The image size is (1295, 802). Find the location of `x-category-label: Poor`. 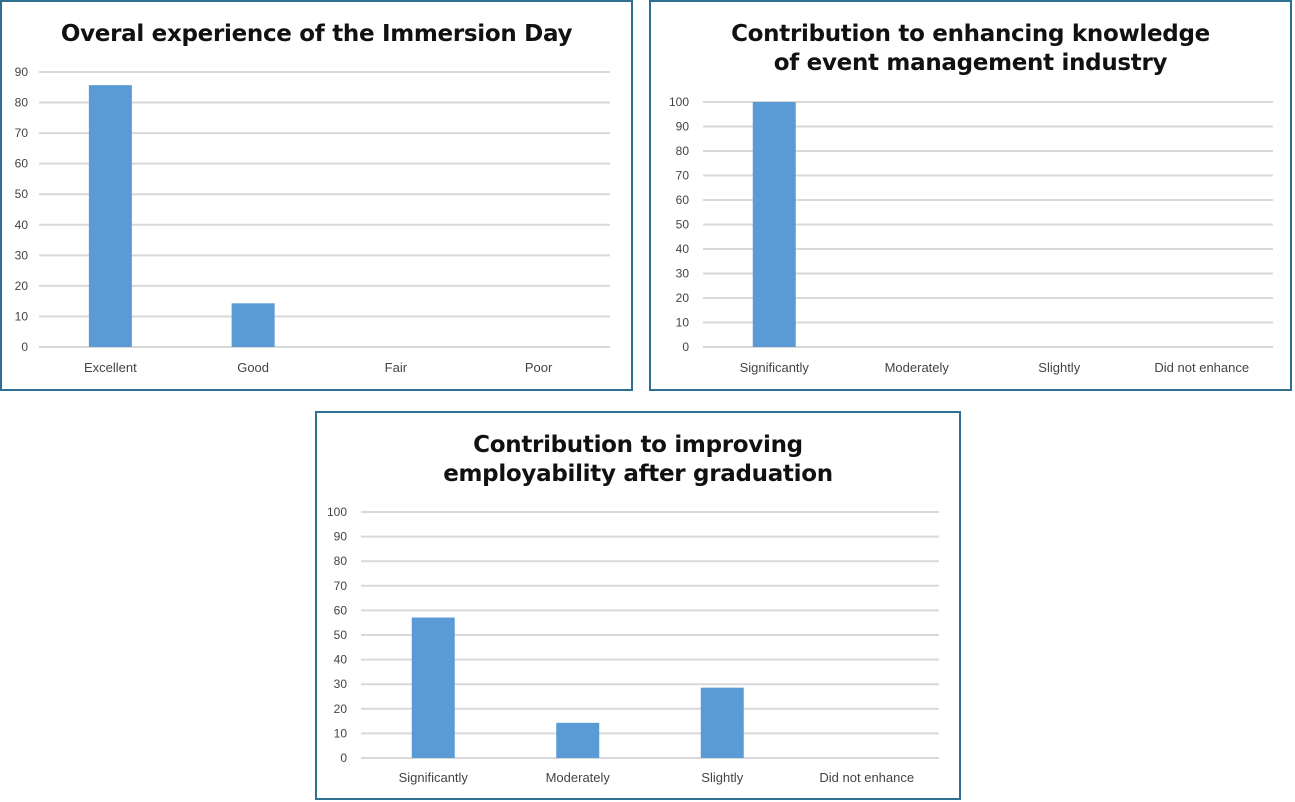

x-category-label: Poor is located at coordinates (539, 367).